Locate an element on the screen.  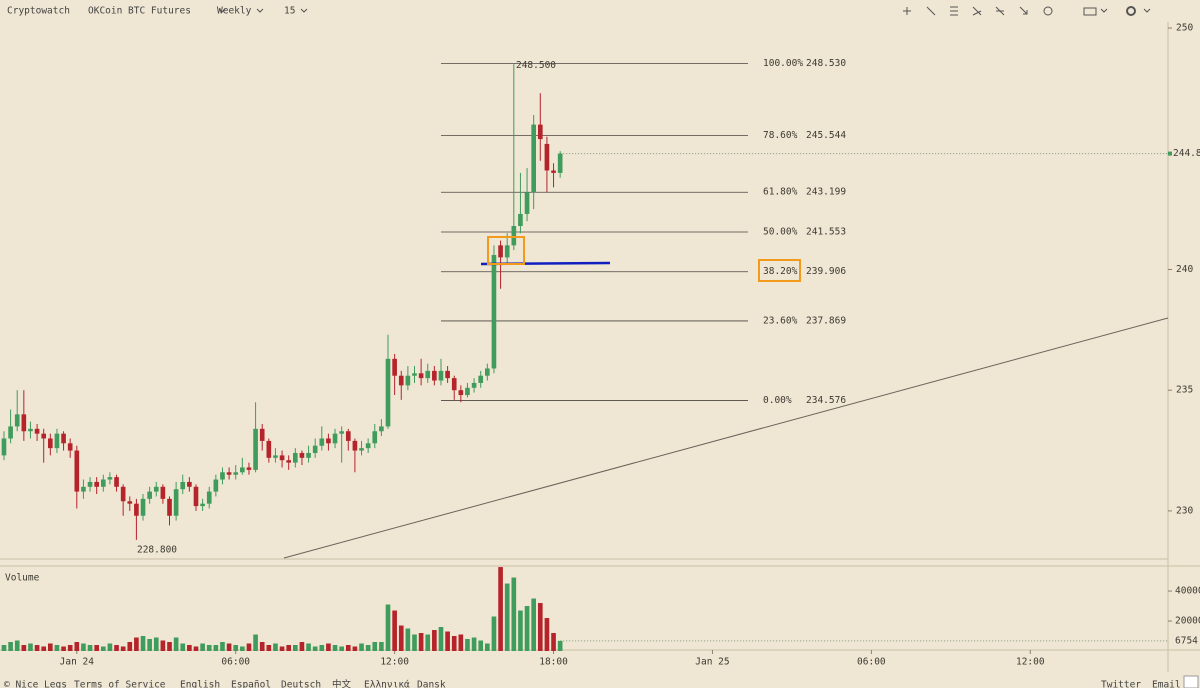
arrow-tool is located at coordinates (1023, 10).